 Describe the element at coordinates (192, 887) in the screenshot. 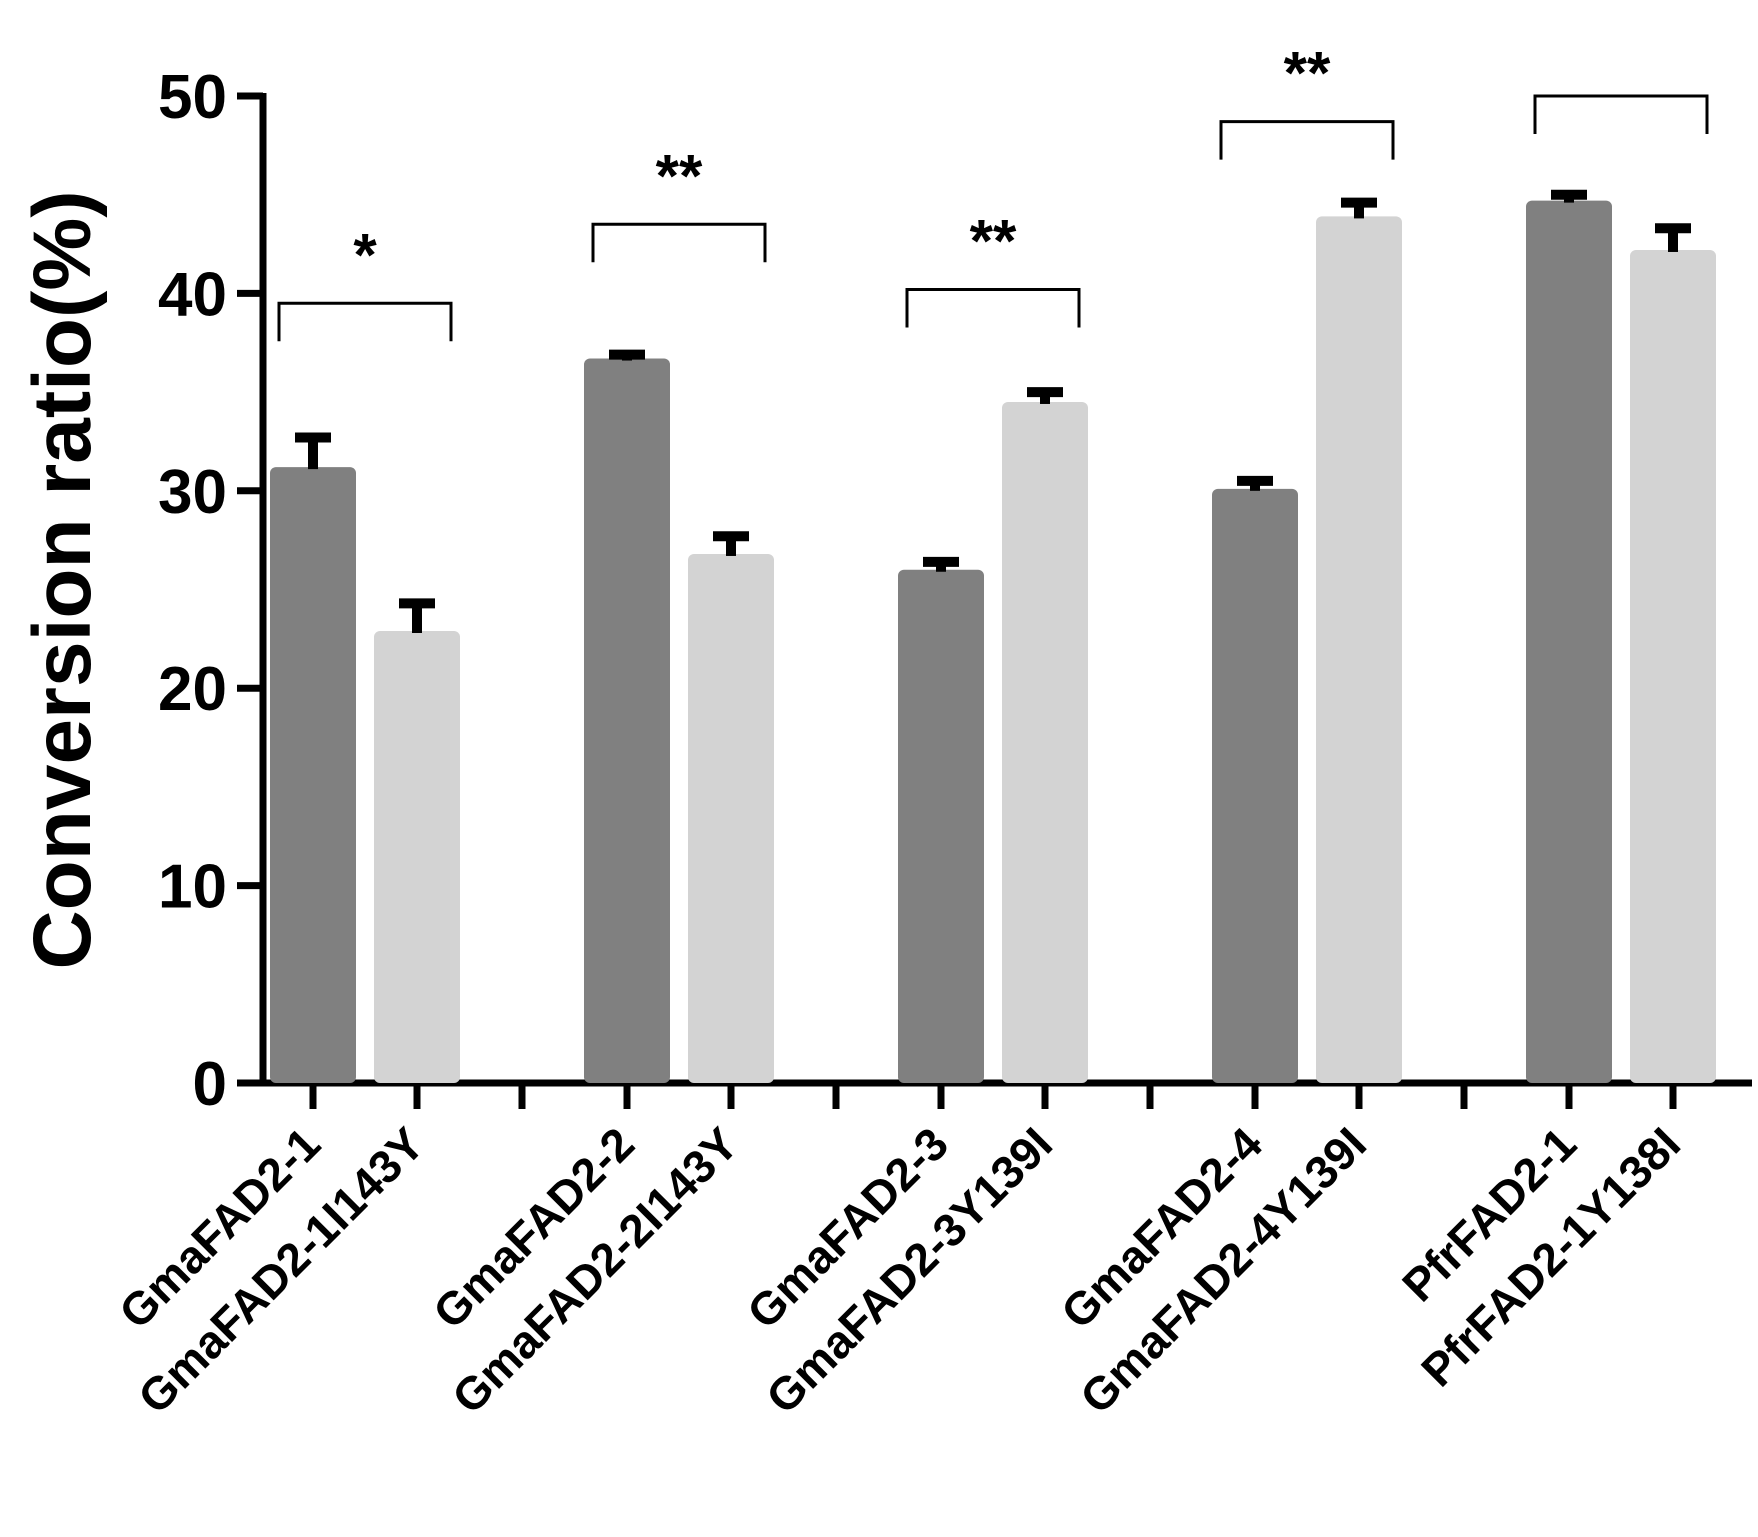

I see `y-tick-label: 10` at that location.